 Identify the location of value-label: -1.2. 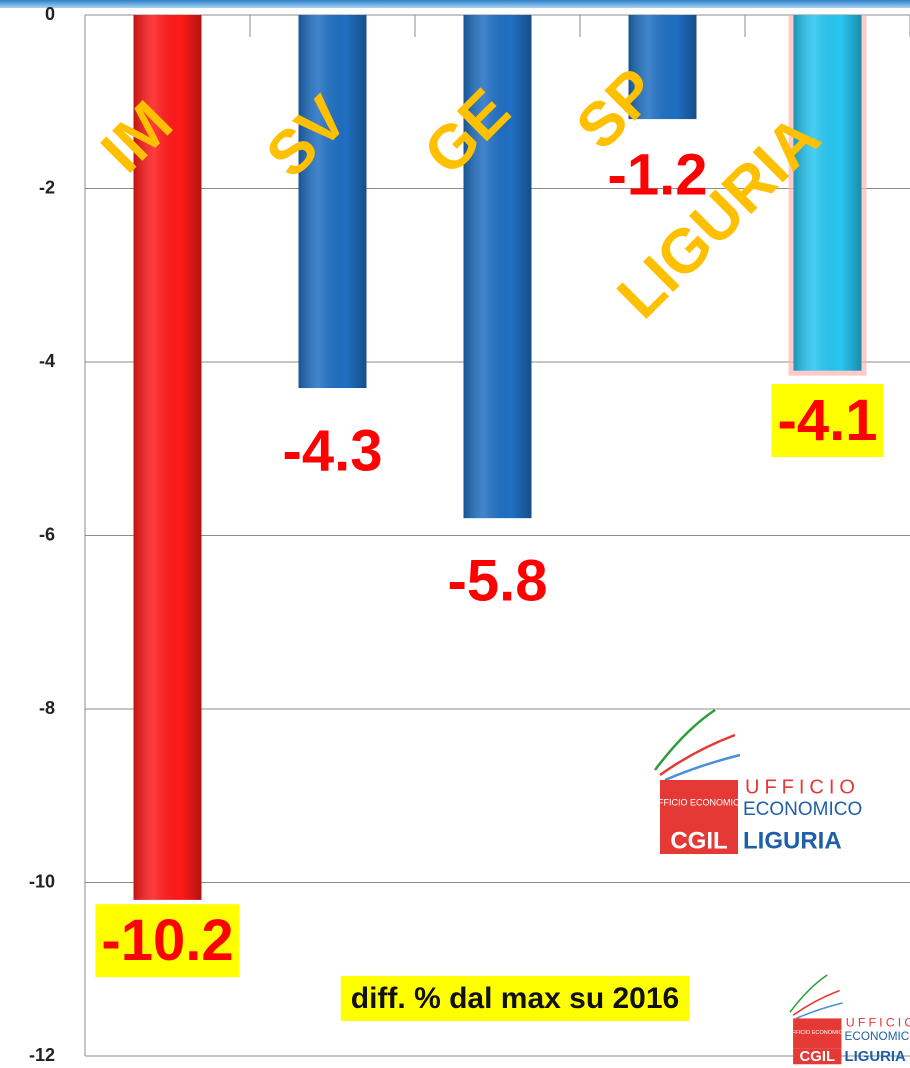
(658, 174).